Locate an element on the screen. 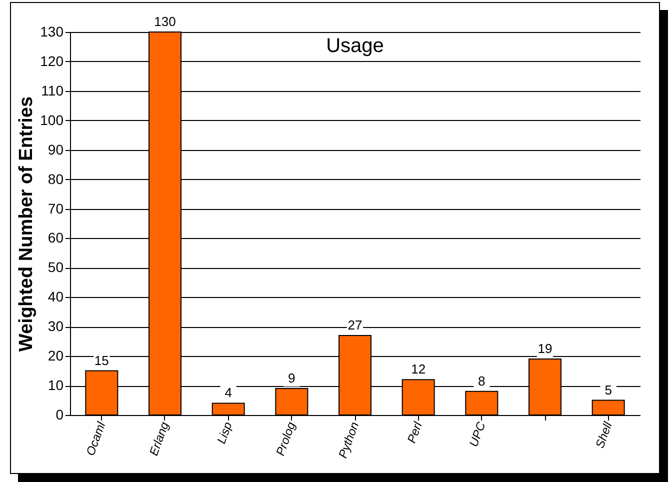  y-tick-label: 100 is located at coordinates (52, 120).